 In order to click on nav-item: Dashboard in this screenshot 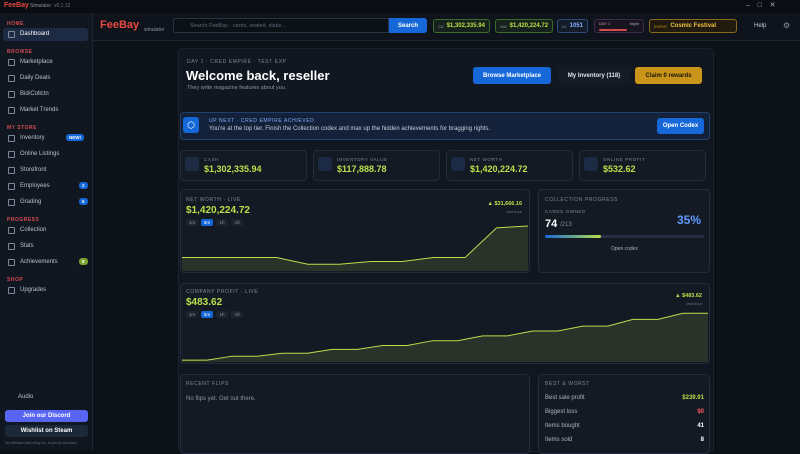, I will do `click(35, 34)`.